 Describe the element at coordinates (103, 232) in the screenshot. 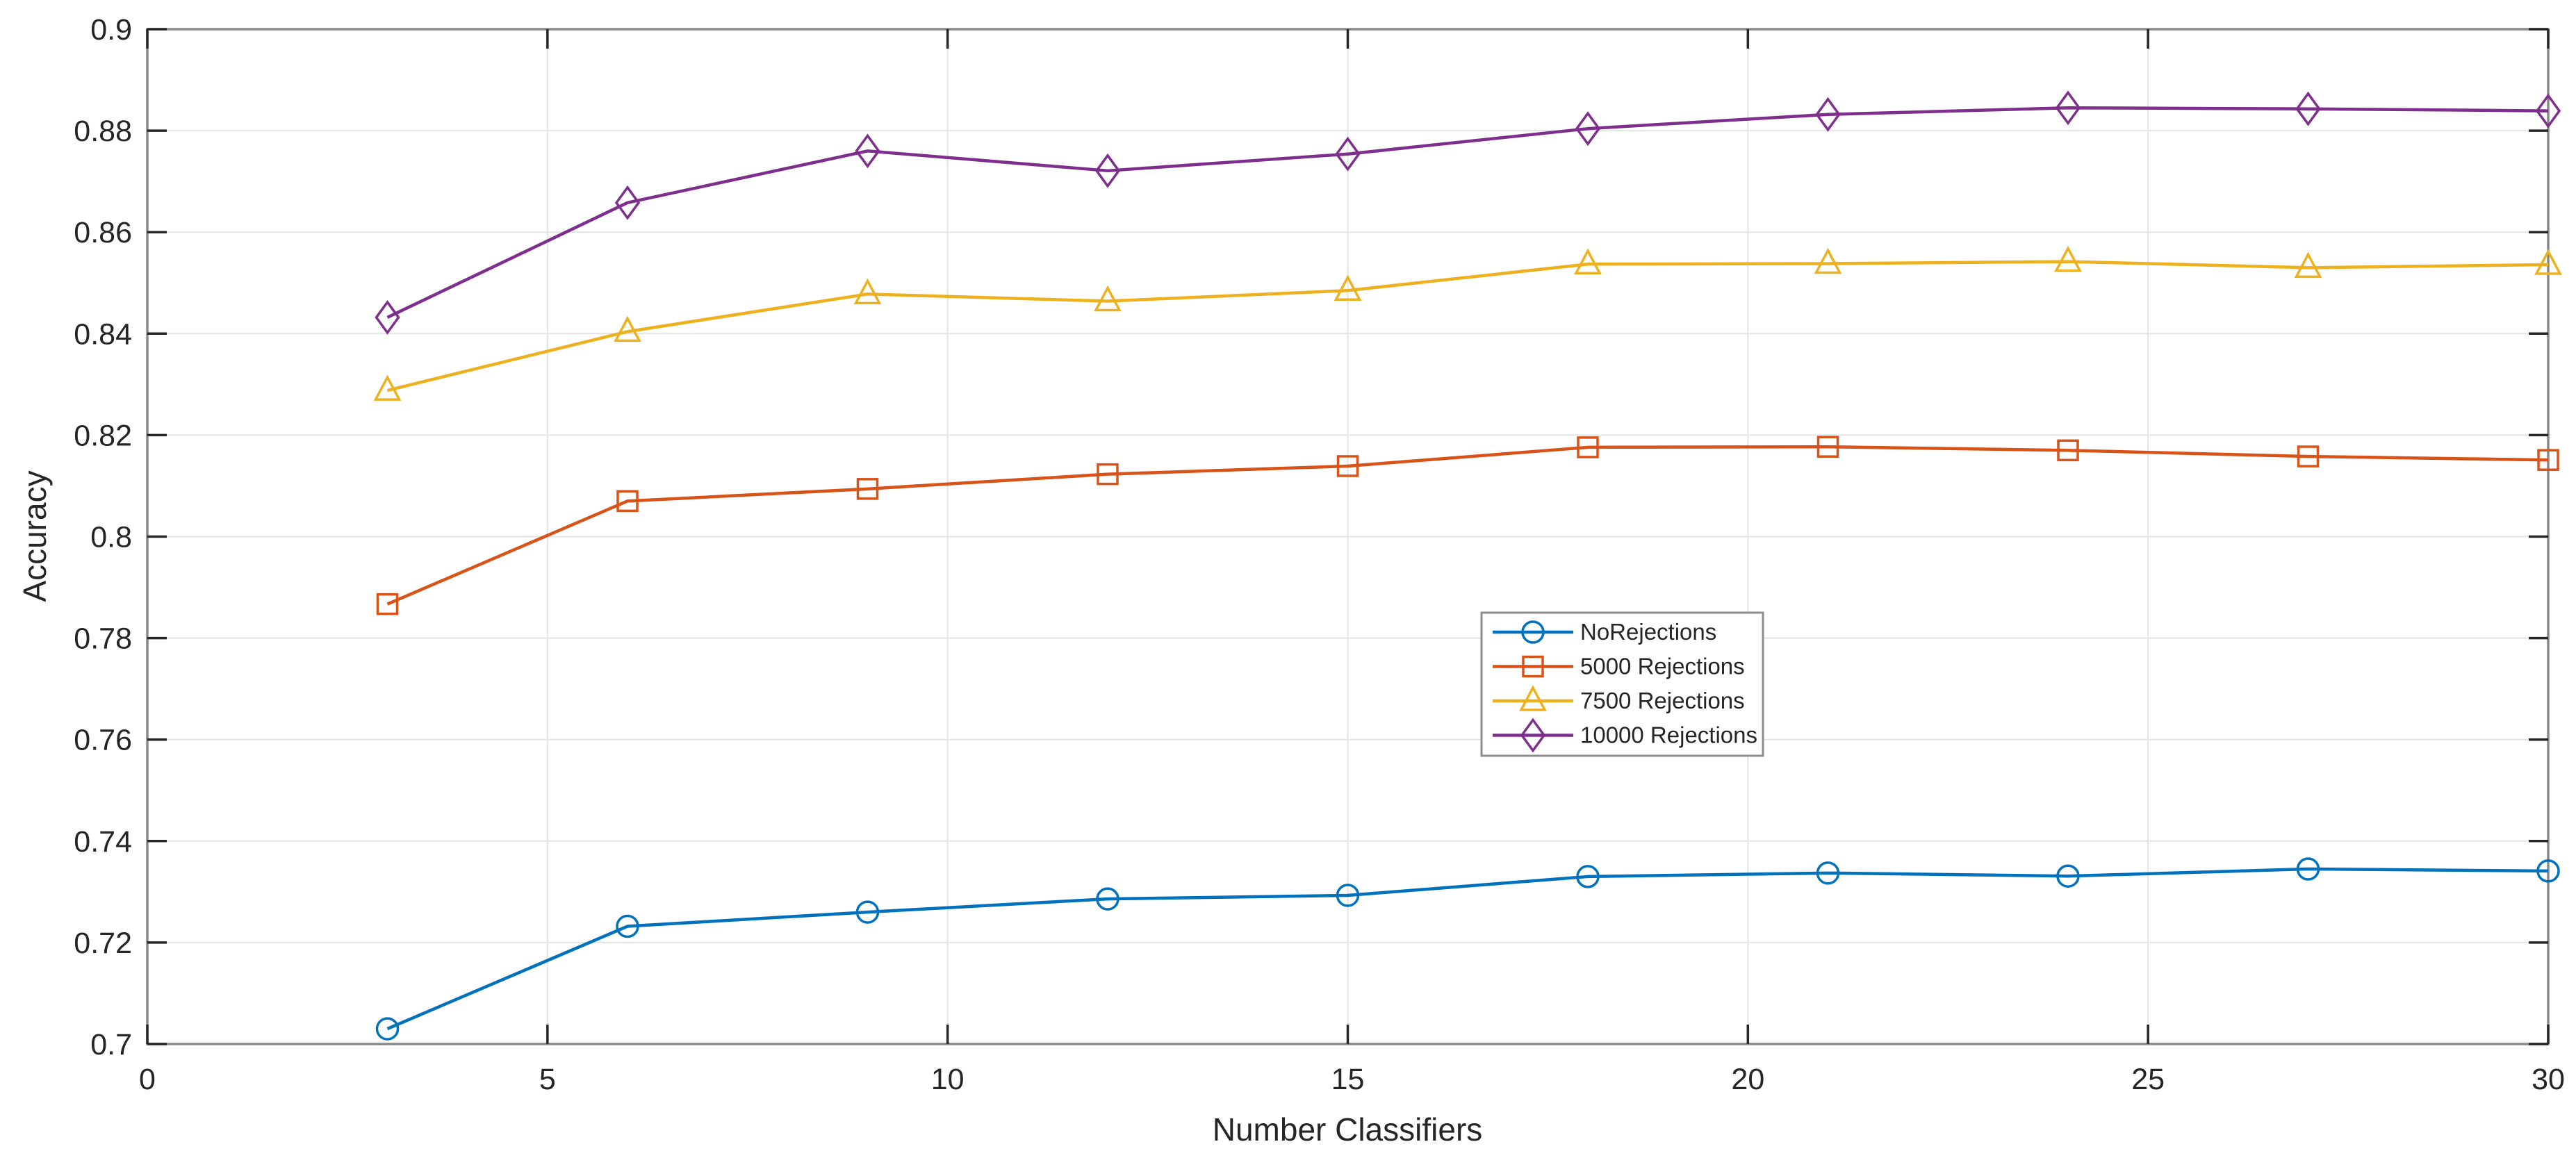

I see `y-tick-label: 0.86` at that location.